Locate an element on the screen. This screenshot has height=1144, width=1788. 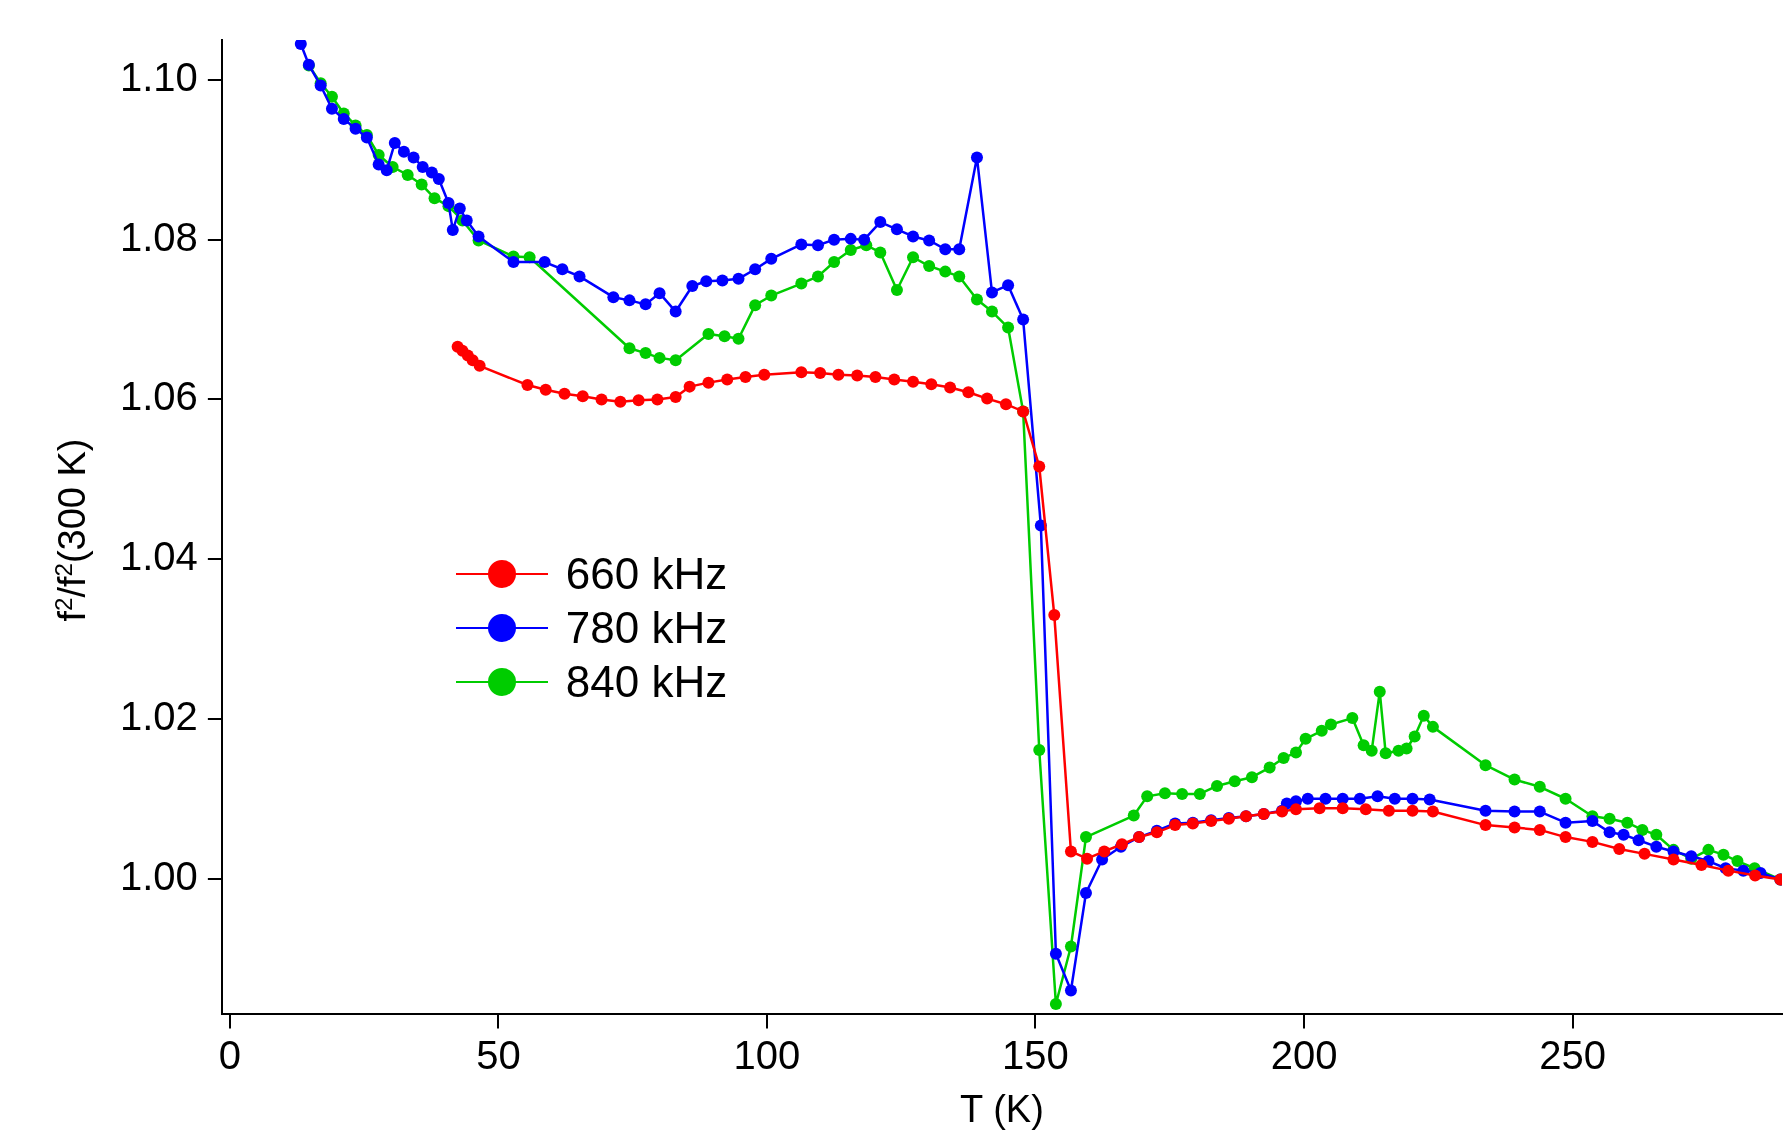
x-tick-label: 0 is located at coordinates (230, 1055).